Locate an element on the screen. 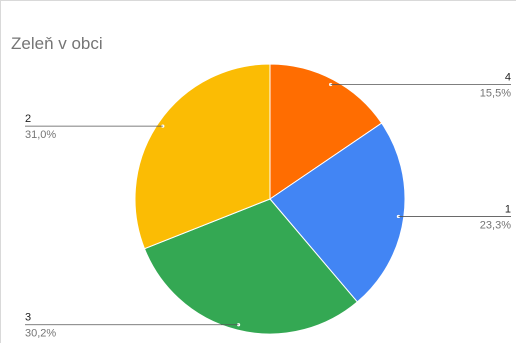  slice-label-3: 3 is located at coordinates (28, 318).